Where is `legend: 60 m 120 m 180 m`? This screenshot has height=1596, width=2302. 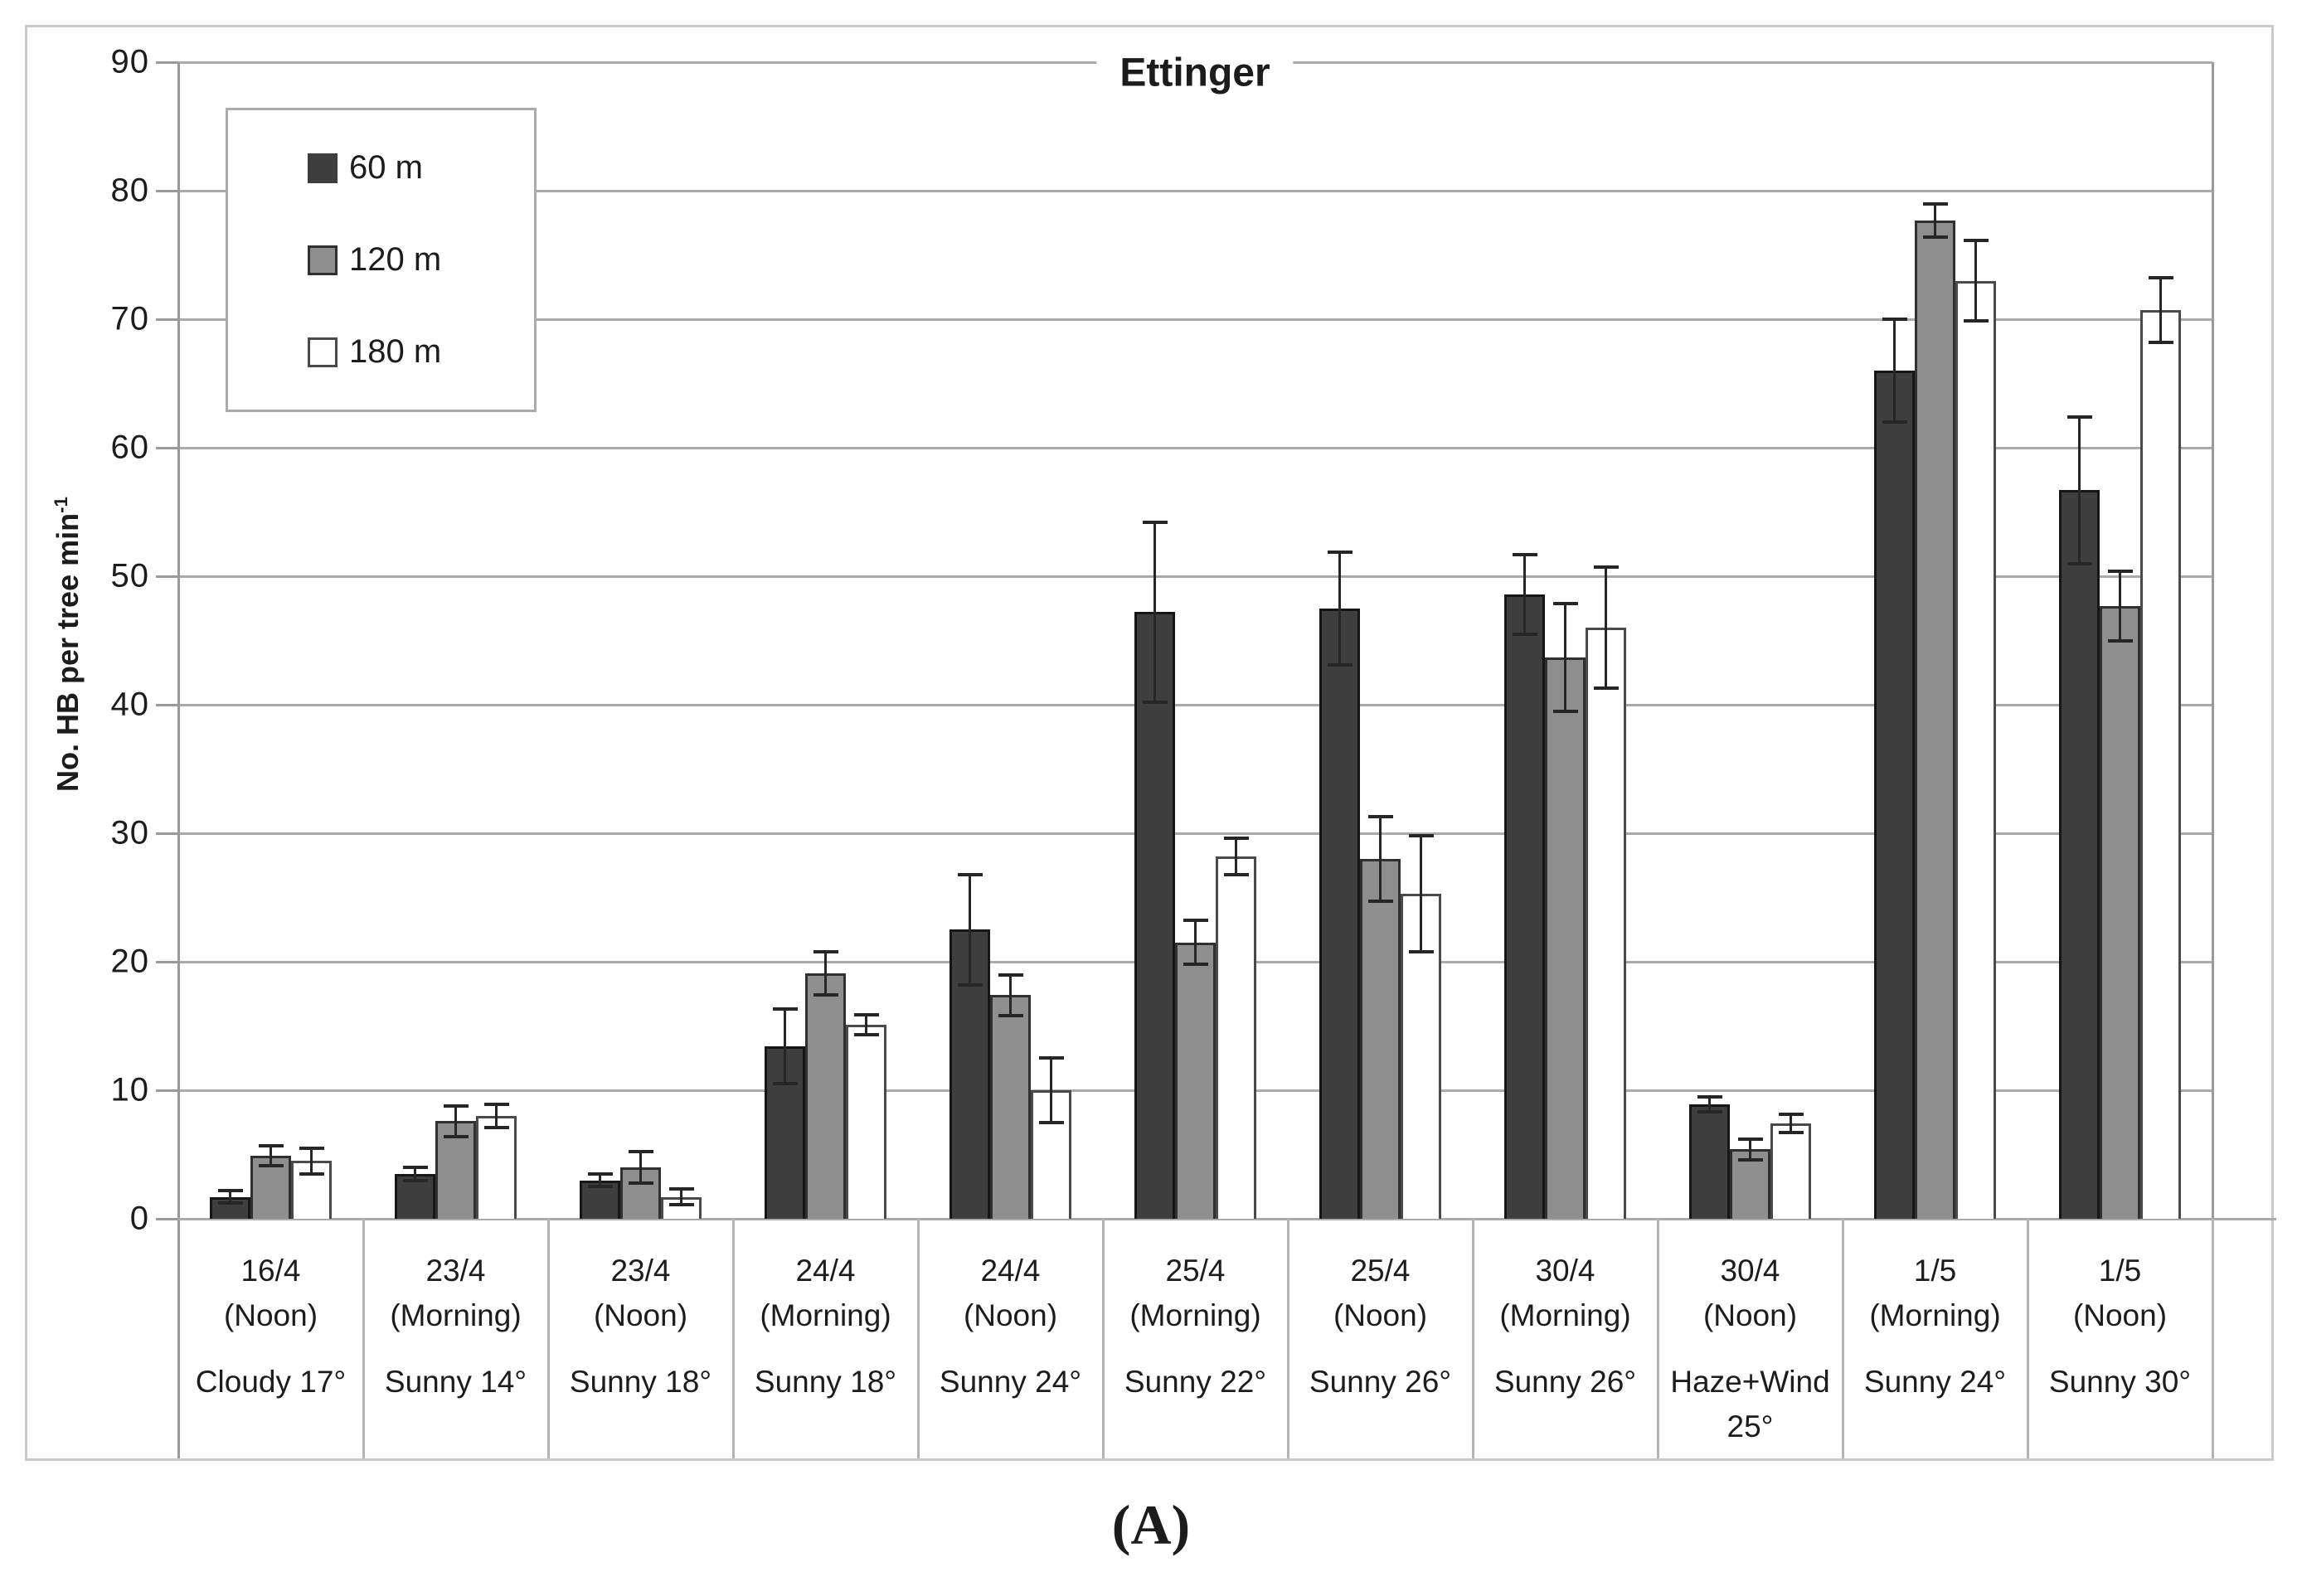
legend: 60 m 120 m 180 m is located at coordinates (381, 260).